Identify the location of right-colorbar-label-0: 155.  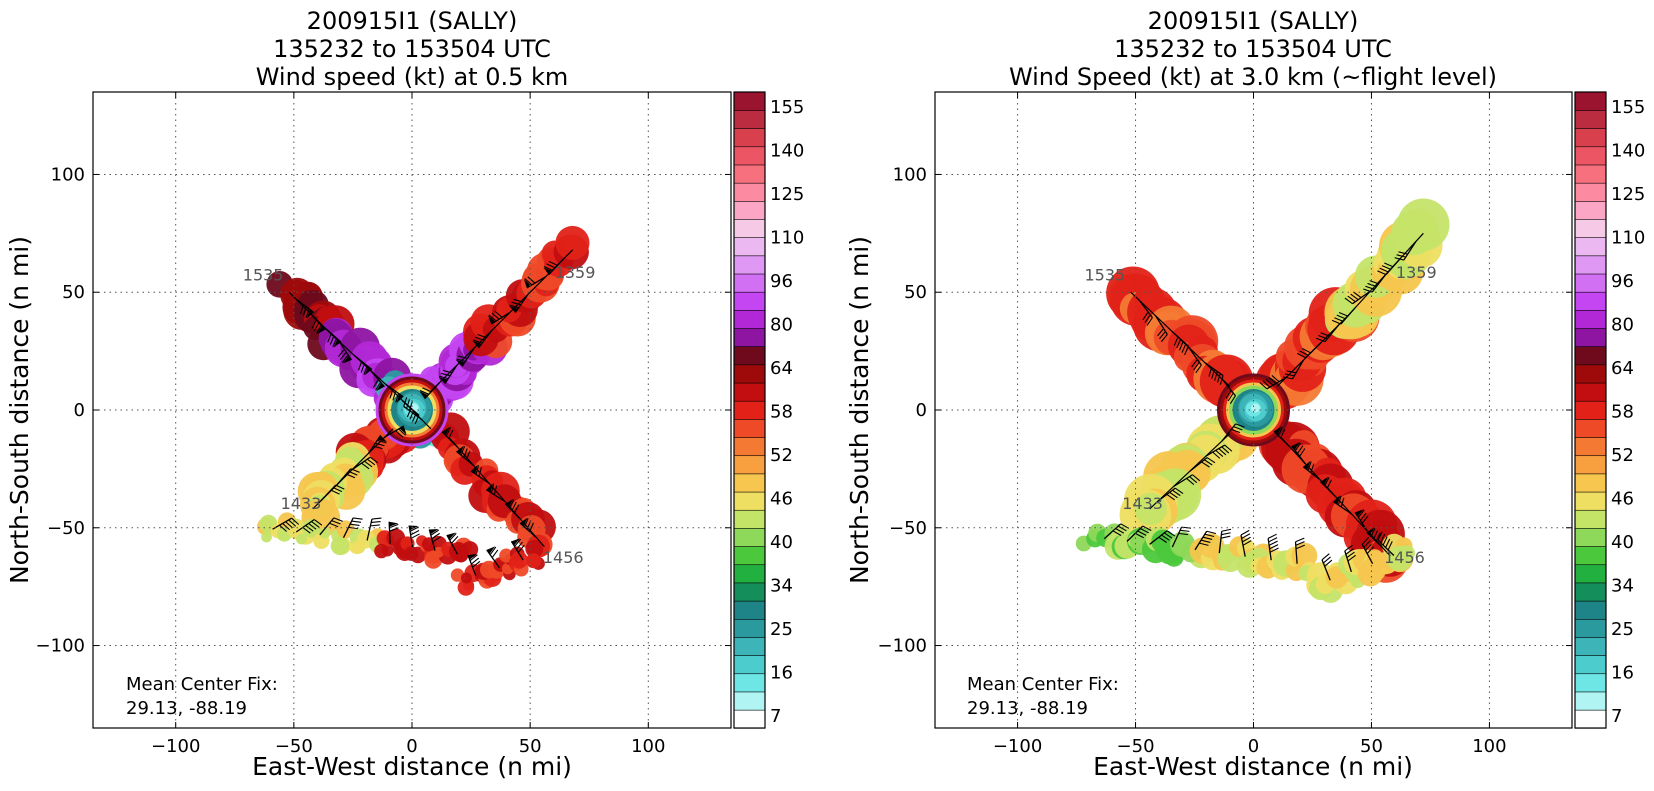
(1628, 107).